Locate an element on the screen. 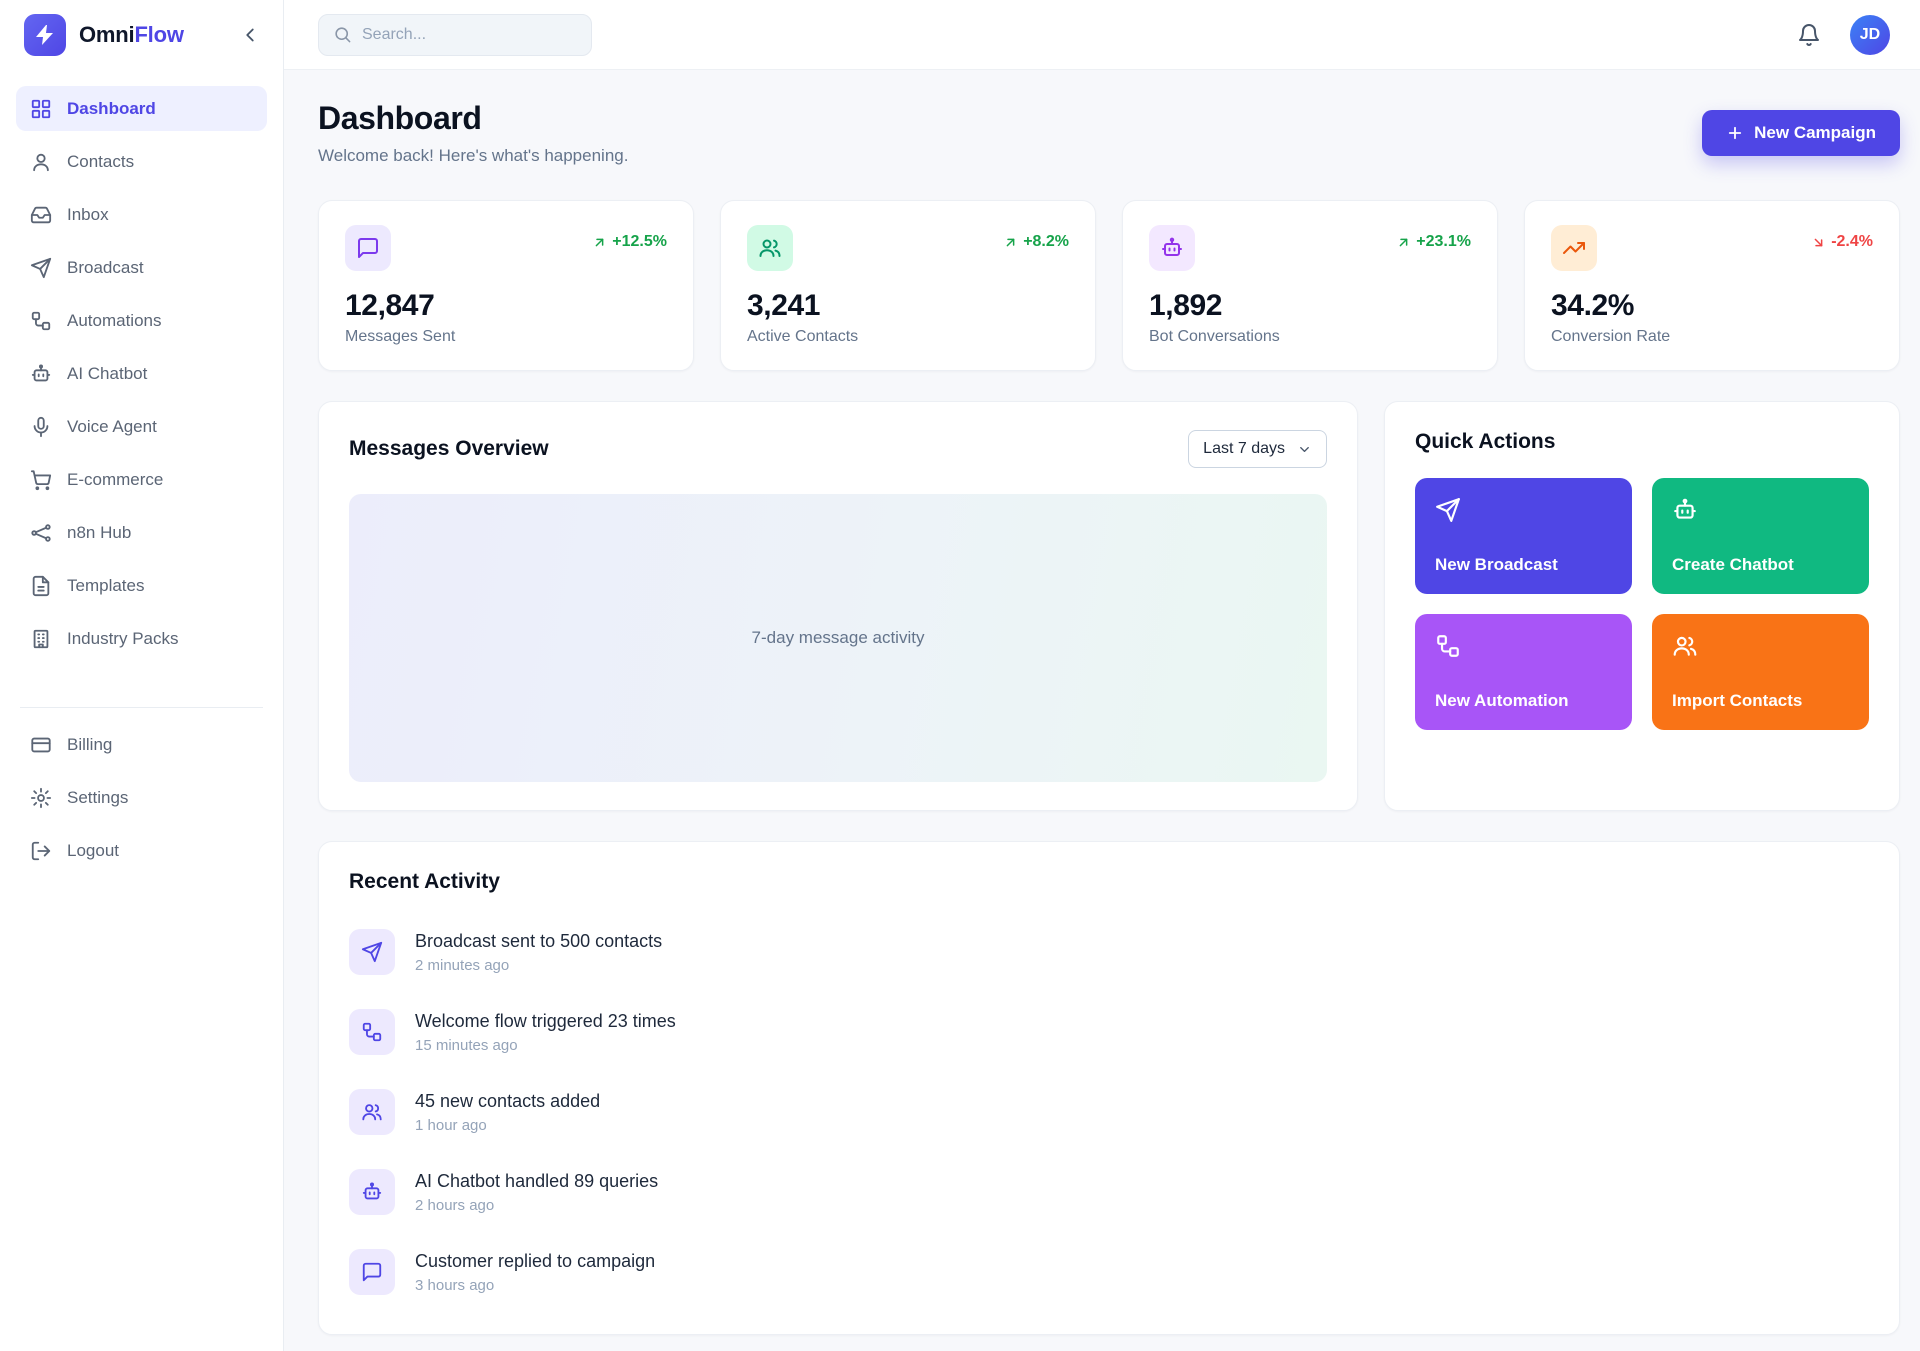 This screenshot has width=1920, height=1351. sidebar-item-label: Broadcast is located at coordinates (105, 267).